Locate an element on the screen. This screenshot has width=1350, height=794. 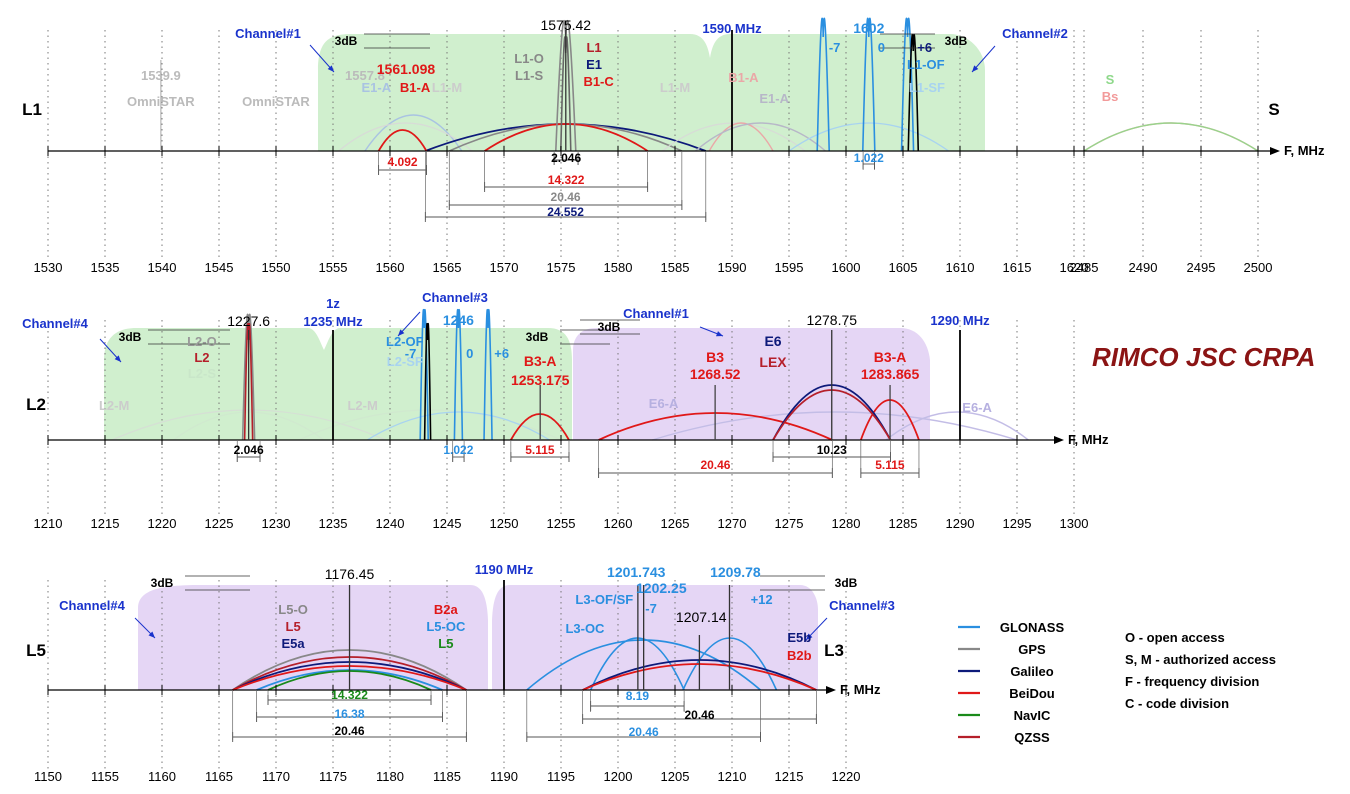
band-label-s: S is located at coordinates (1273, 109).